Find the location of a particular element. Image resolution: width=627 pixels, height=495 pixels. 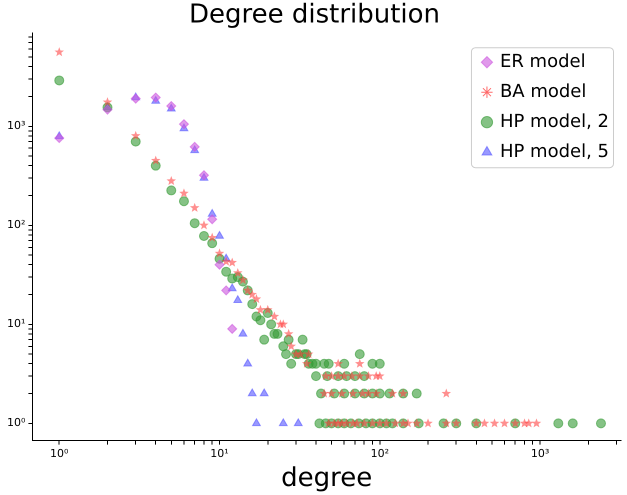

x-tick-label: 10¹ is located at coordinates (219, 453).